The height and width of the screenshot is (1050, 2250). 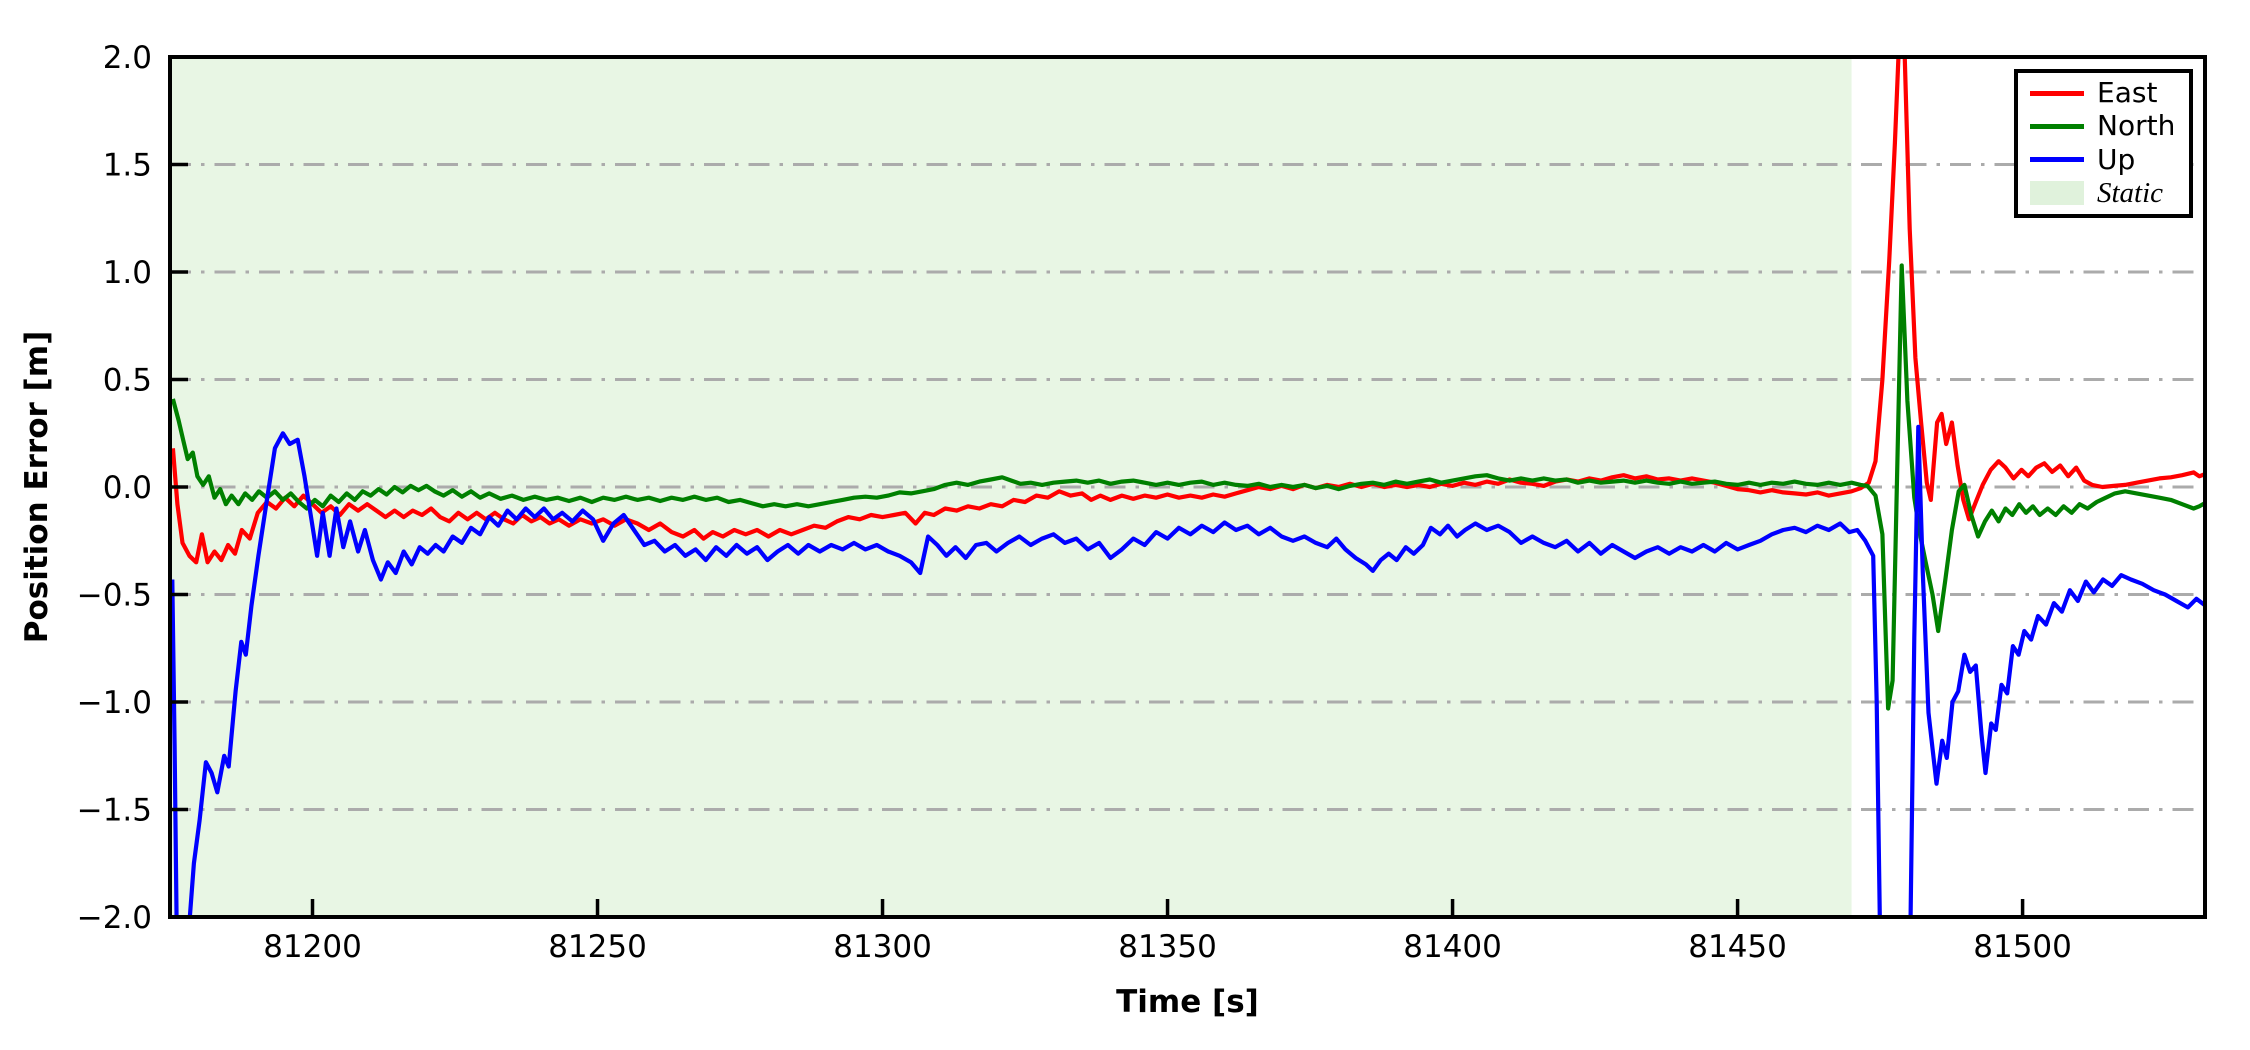 What do you see at coordinates (2057, 126) in the screenshot?
I see `legend-north-line-swatch` at bounding box center [2057, 126].